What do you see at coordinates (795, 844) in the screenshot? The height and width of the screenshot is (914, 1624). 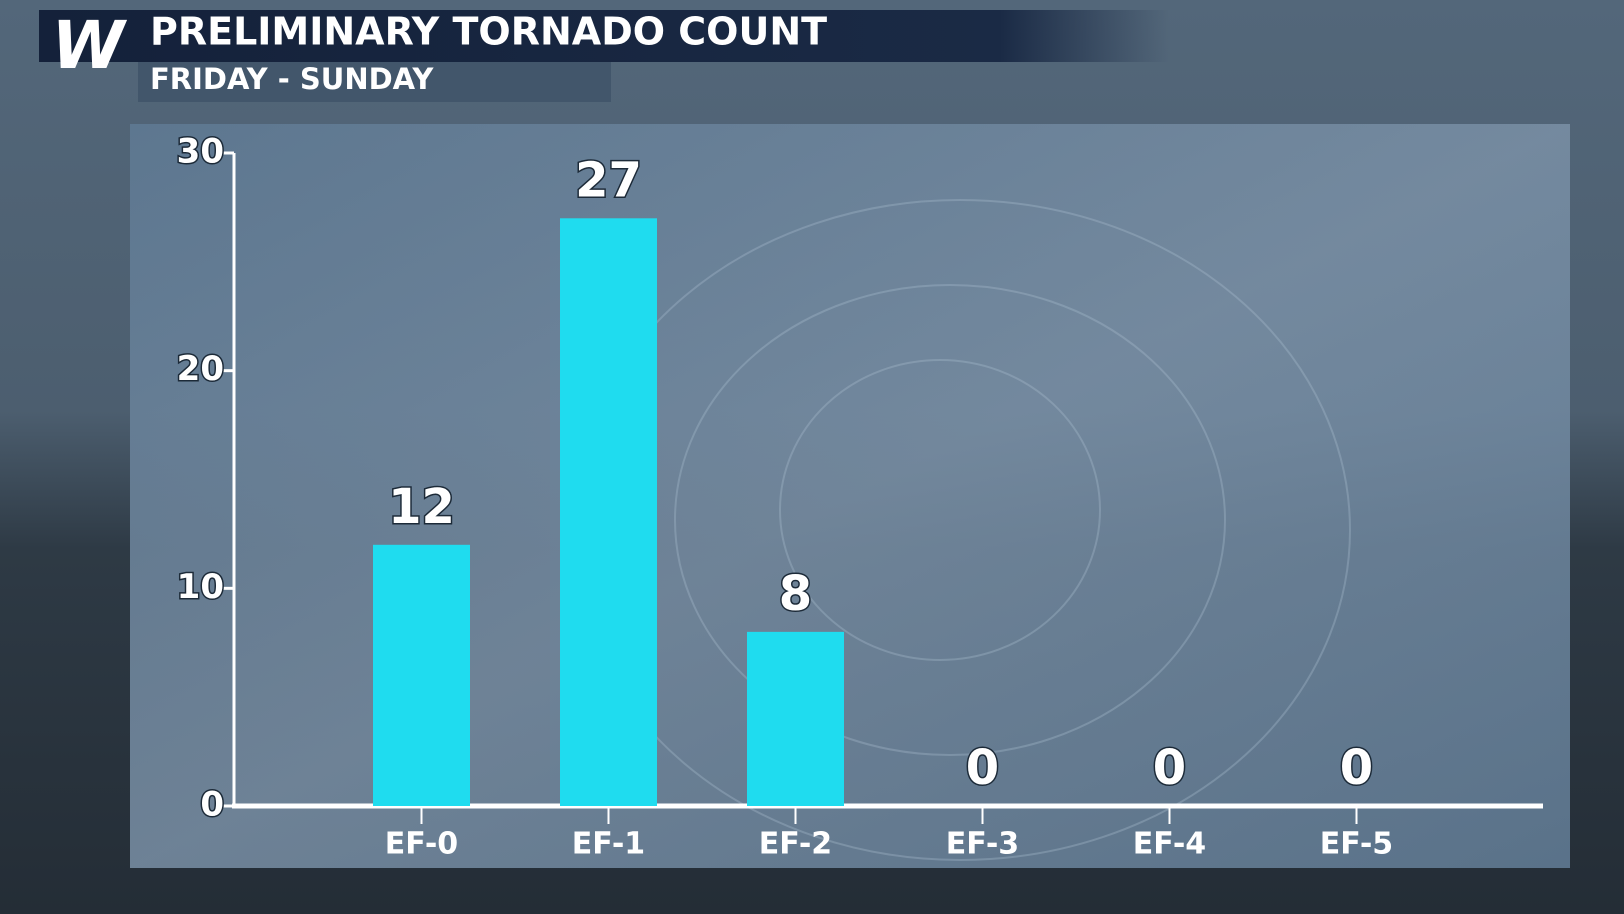 I see `x-tick-label: EF-2` at bounding box center [795, 844].